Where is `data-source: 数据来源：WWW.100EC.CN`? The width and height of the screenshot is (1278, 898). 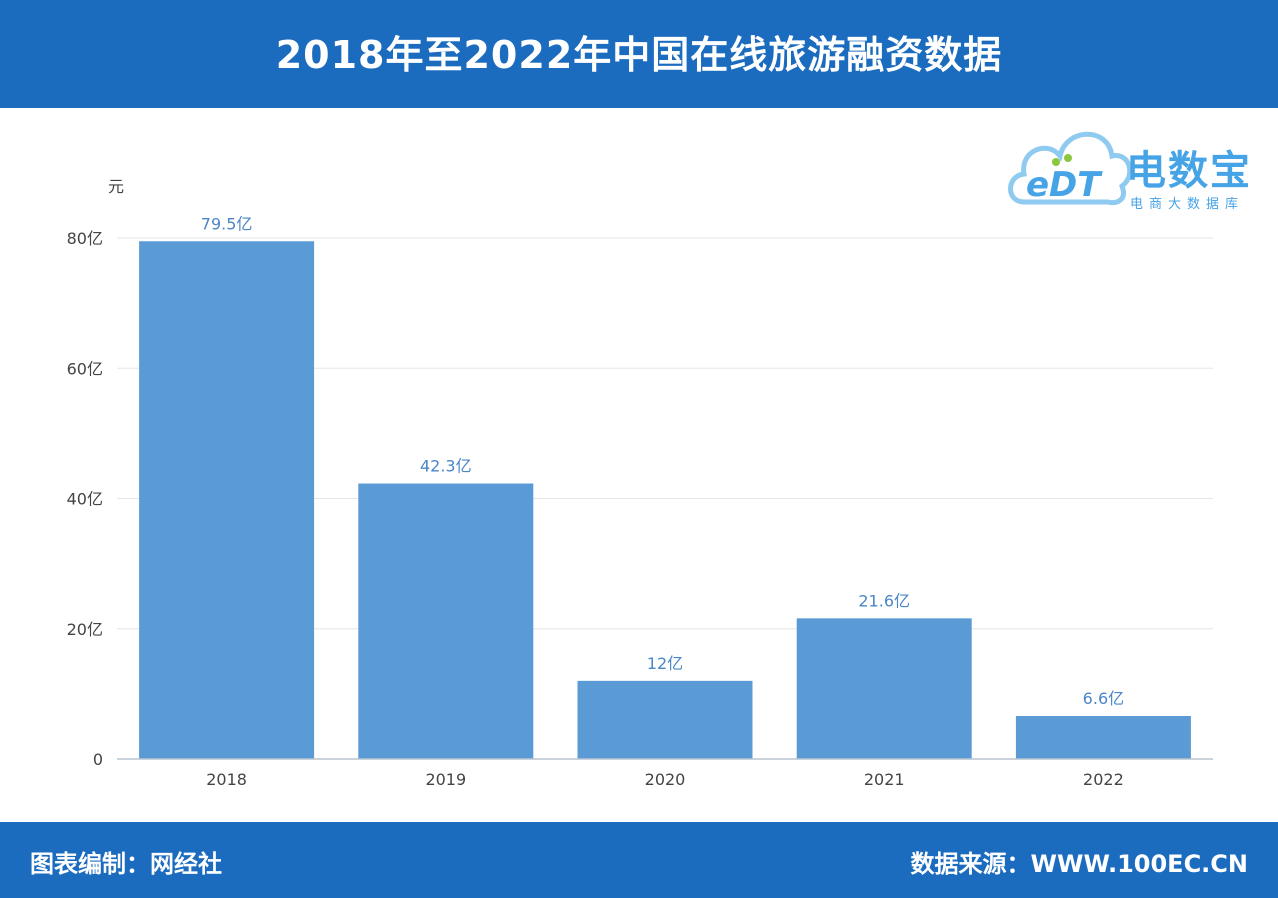 data-source: 数据来源：WWW.100EC.CN is located at coordinates (1079, 864).